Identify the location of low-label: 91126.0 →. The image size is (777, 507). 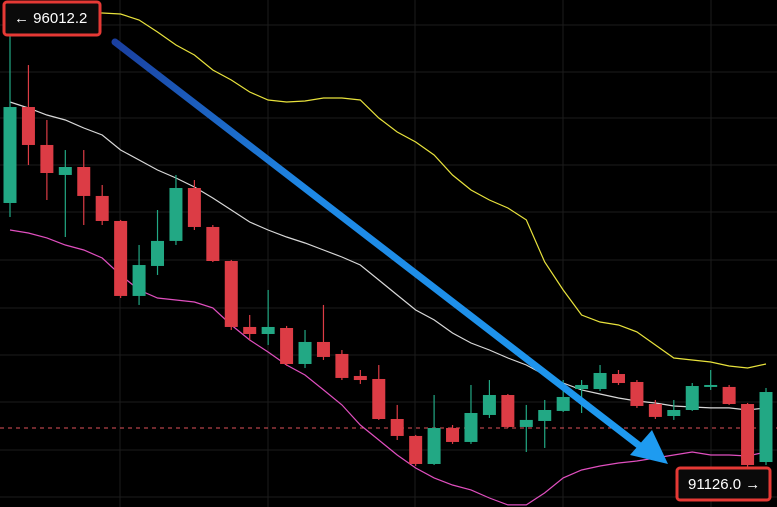
(724, 484).